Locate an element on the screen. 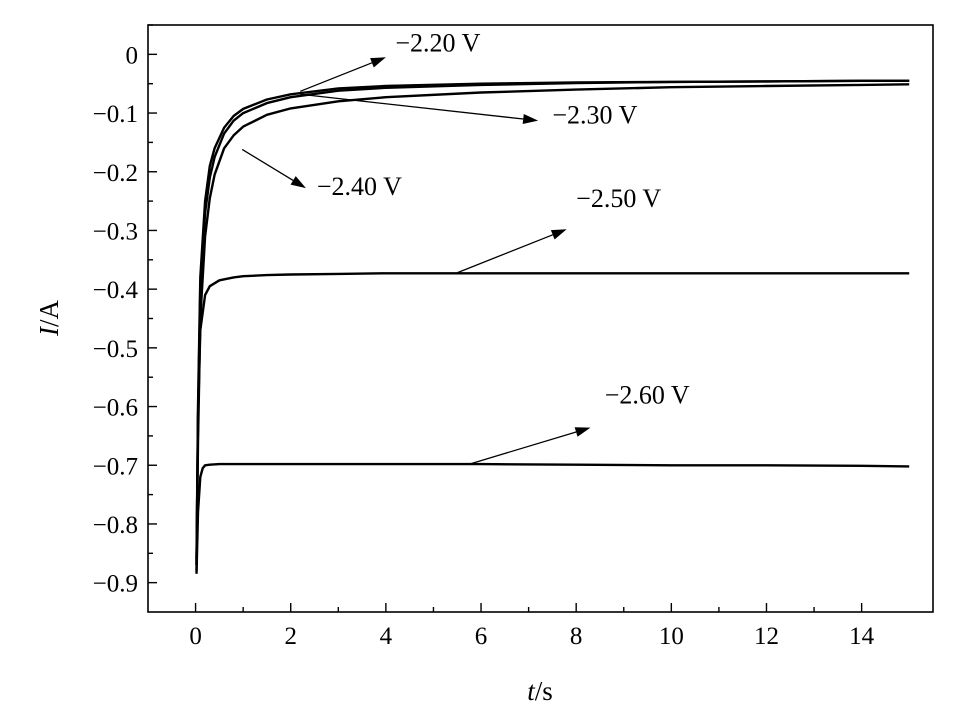 This screenshot has height=720, width=965. annotation-label: −2.20 V is located at coordinates (437, 42).